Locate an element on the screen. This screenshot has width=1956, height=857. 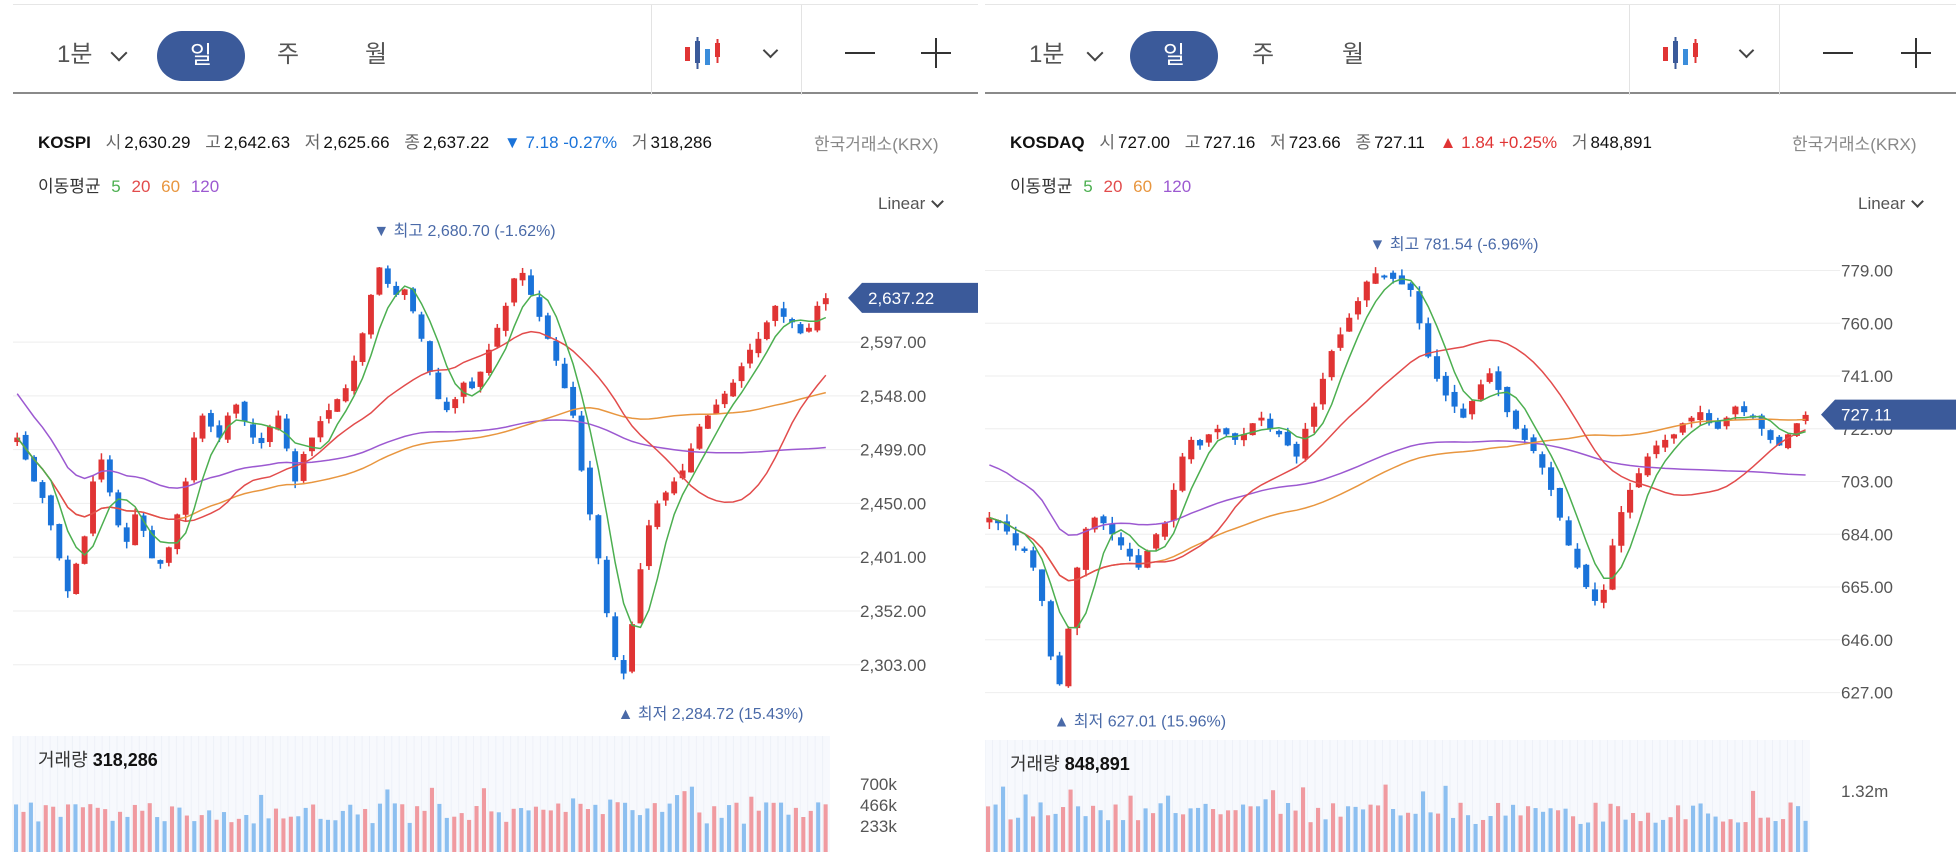
ma-60-line is located at coordinates (1397, 500).